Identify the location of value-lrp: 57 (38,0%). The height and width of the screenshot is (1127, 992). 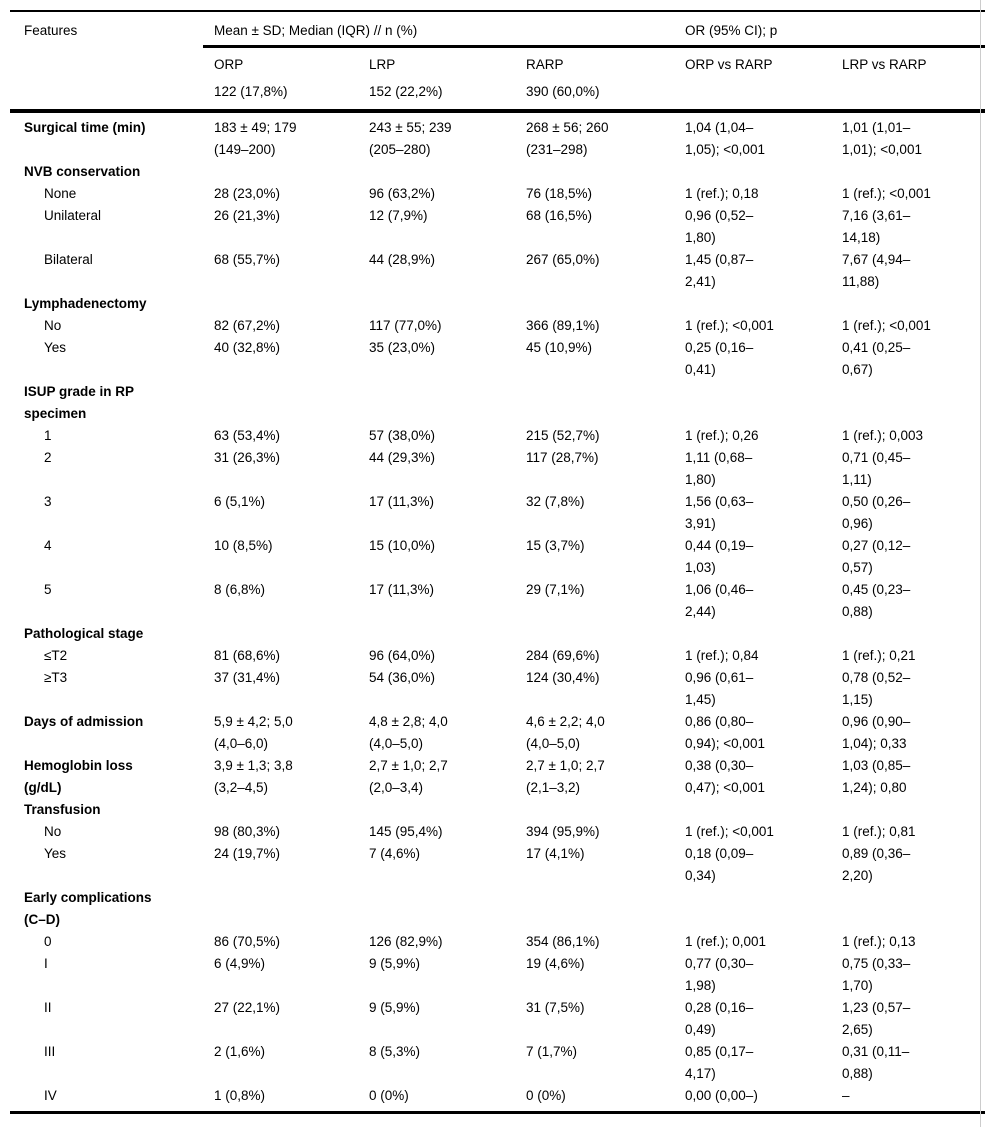
(402, 435).